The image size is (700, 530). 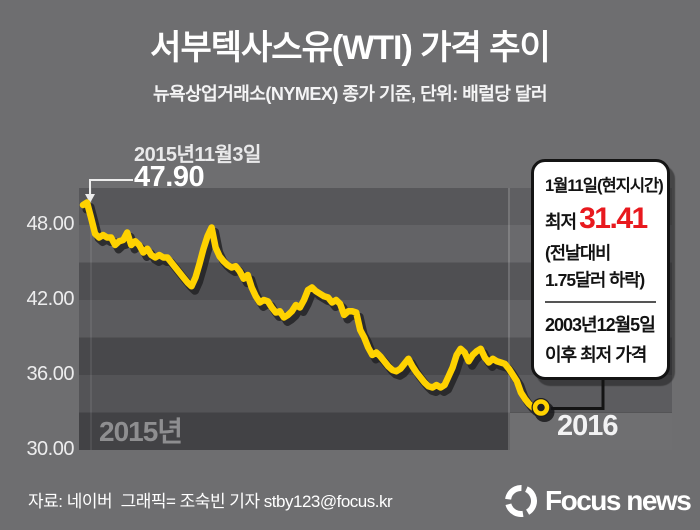 What do you see at coordinates (604, 186) in the screenshot?
I see `callout-date: 1월11일(현지시간)` at bounding box center [604, 186].